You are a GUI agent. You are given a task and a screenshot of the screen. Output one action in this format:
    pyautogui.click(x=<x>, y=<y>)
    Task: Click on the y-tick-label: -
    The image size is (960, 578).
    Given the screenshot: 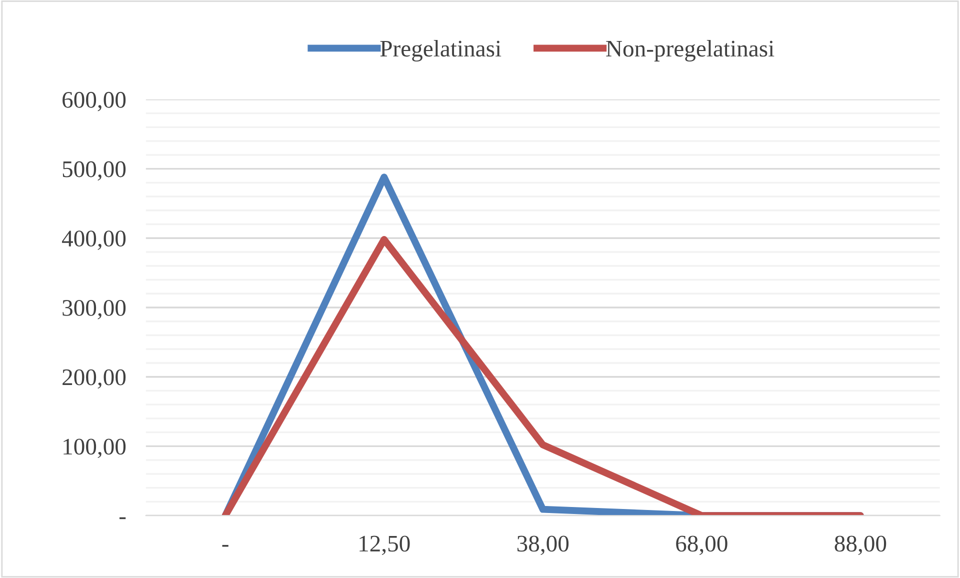 What is the action you would take?
    pyautogui.click(x=122, y=518)
    